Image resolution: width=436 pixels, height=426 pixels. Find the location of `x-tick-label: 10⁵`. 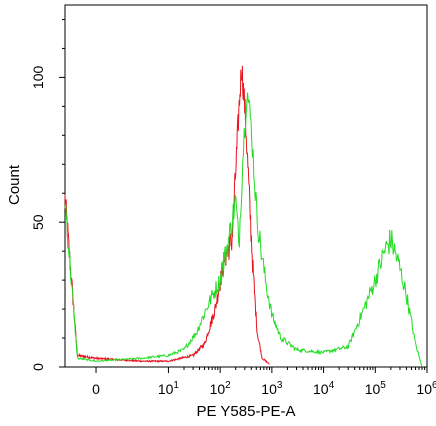

x-tick-label: 10⁵ is located at coordinates (376, 388).